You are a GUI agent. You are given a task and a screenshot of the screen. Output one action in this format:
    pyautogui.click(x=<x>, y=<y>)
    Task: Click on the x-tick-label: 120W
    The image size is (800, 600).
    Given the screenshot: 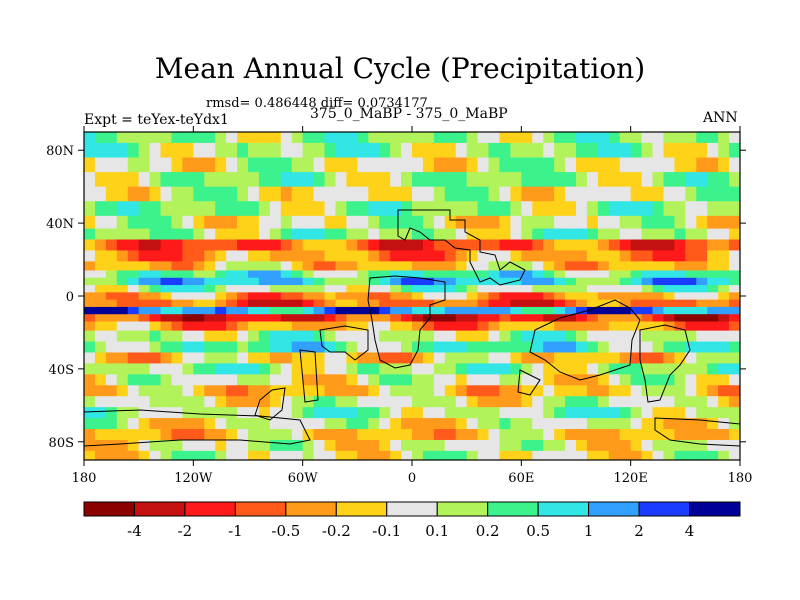 What is the action you would take?
    pyautogui.click(x=193, y=478)
    